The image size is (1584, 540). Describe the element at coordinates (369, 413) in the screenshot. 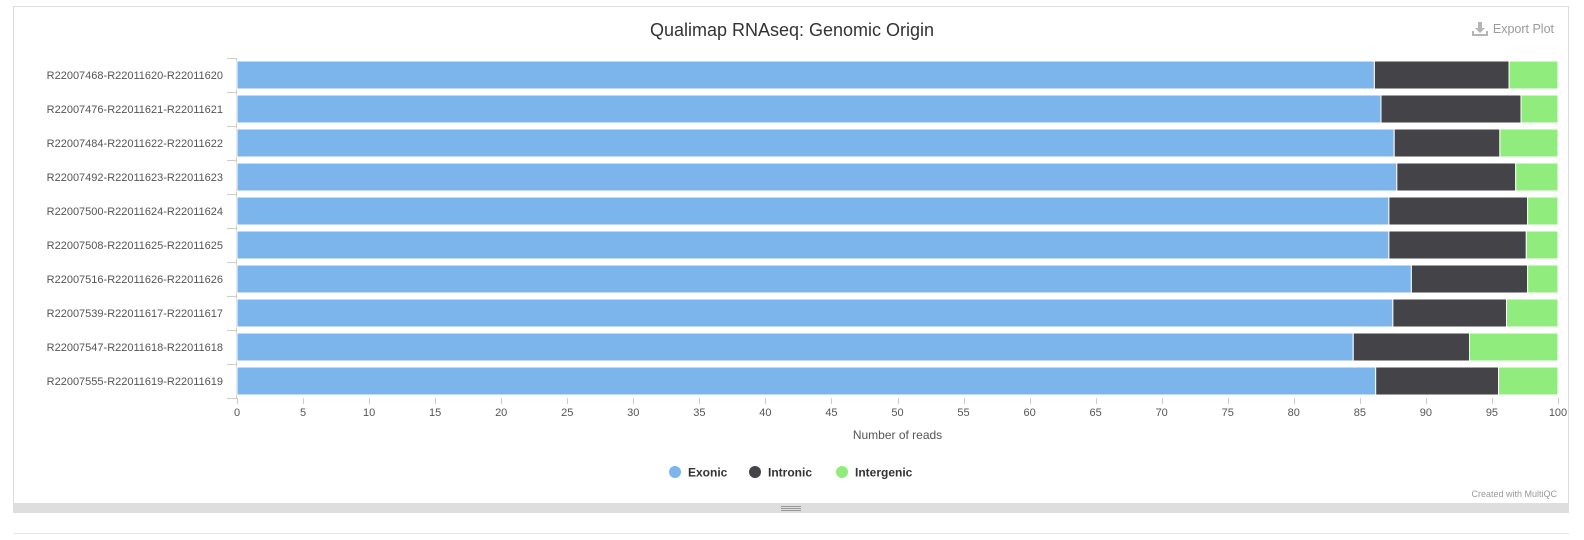

I see `x-tick-label: 10` at that location.